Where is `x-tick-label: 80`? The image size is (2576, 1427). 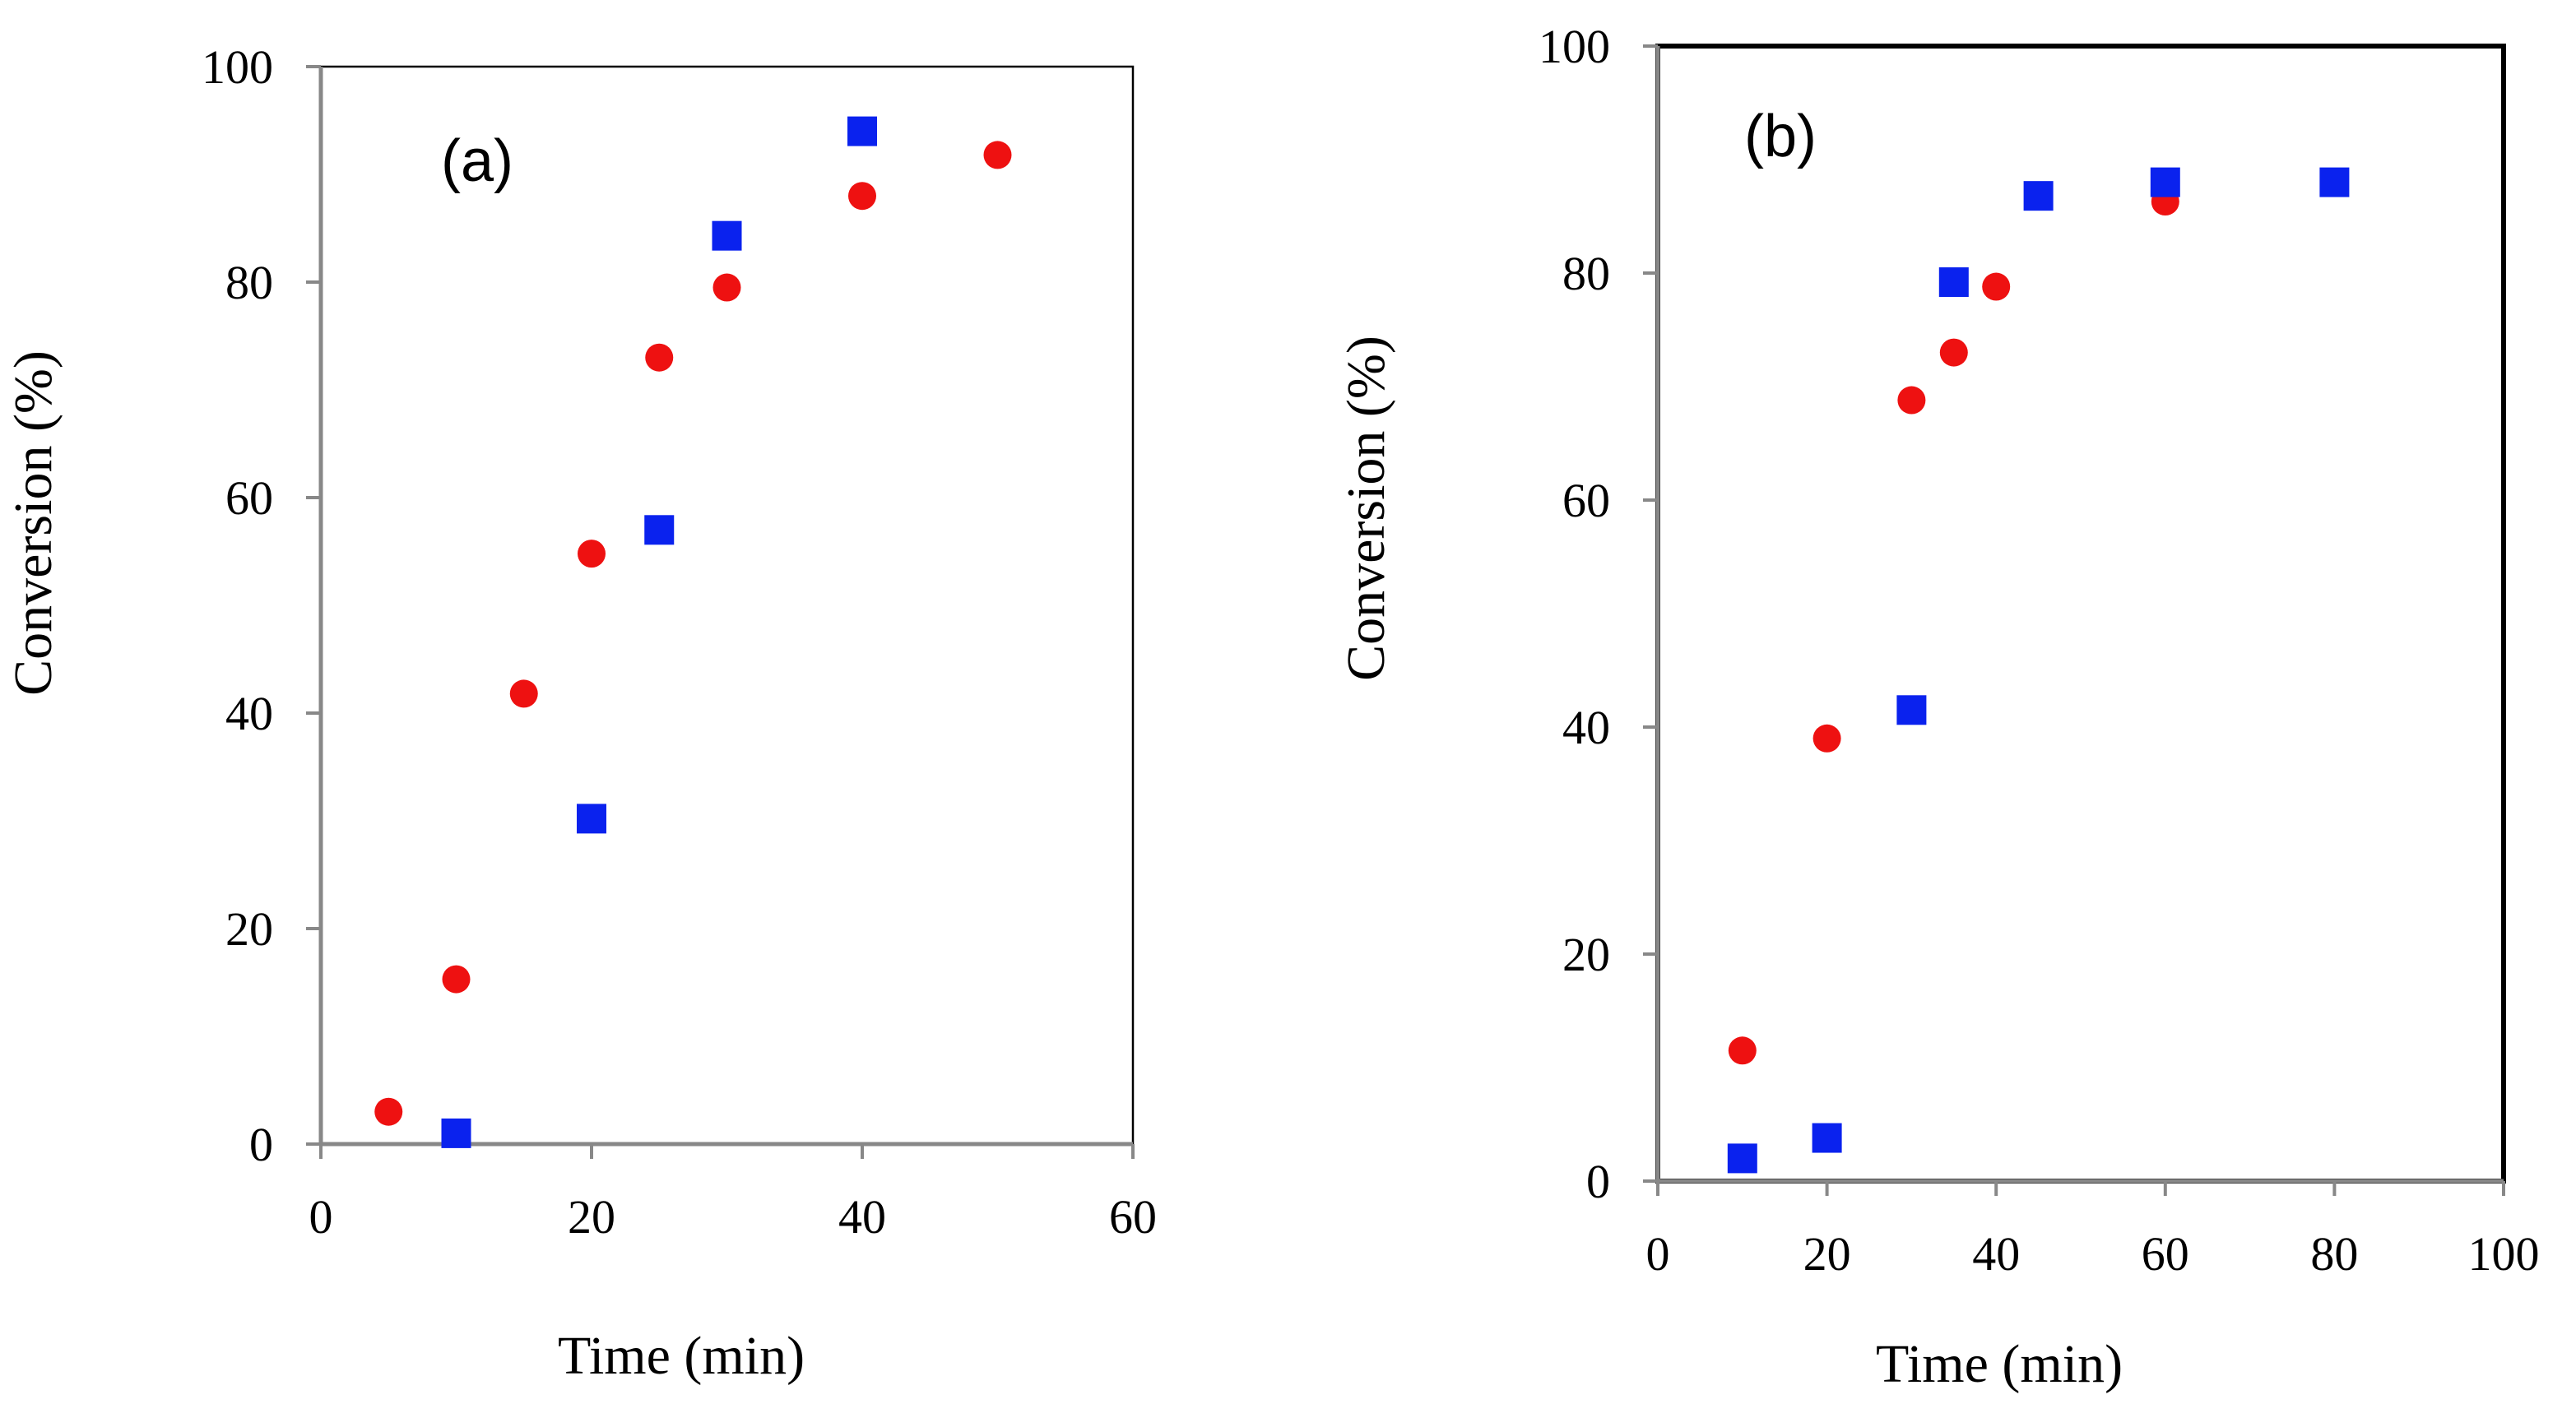
x-tick-label: 80 is located at coordinates (2334, 1254).